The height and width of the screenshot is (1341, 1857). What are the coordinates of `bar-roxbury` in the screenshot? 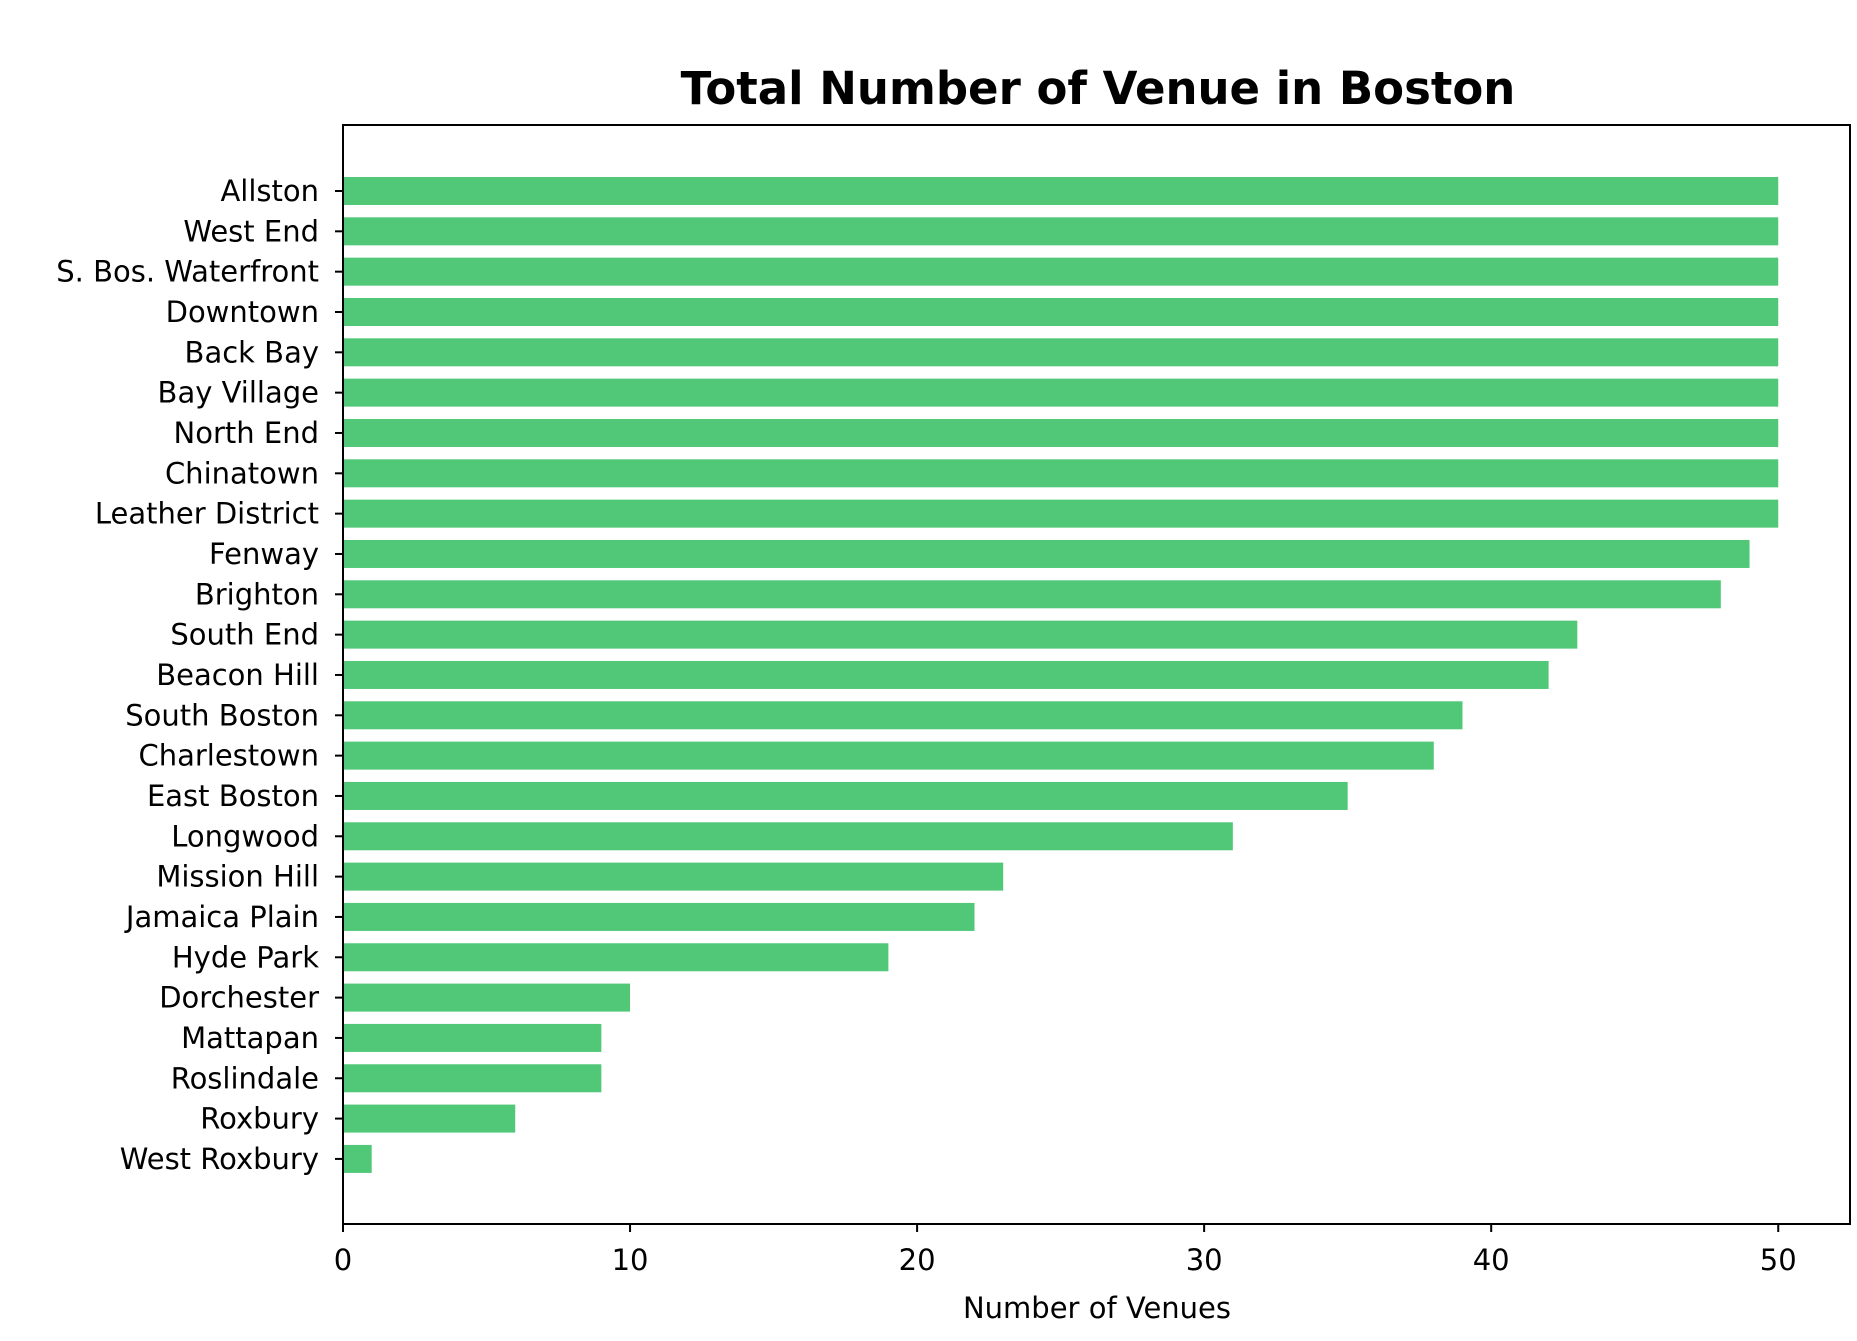 It's located at (429, 1118).